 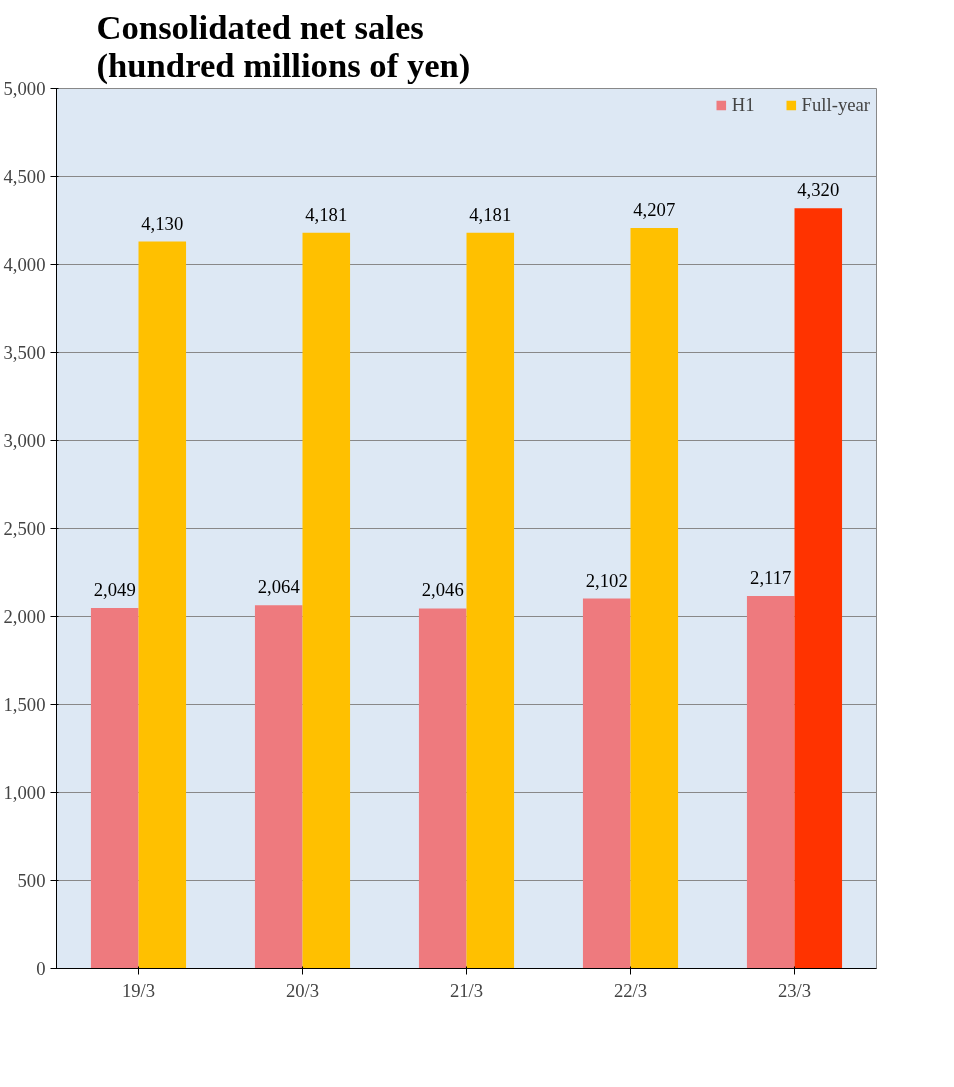 What do you see at coordinates (31, 880) in the screenshot?
I see `y-tick-label: 500` at bounding box center [31, 880].